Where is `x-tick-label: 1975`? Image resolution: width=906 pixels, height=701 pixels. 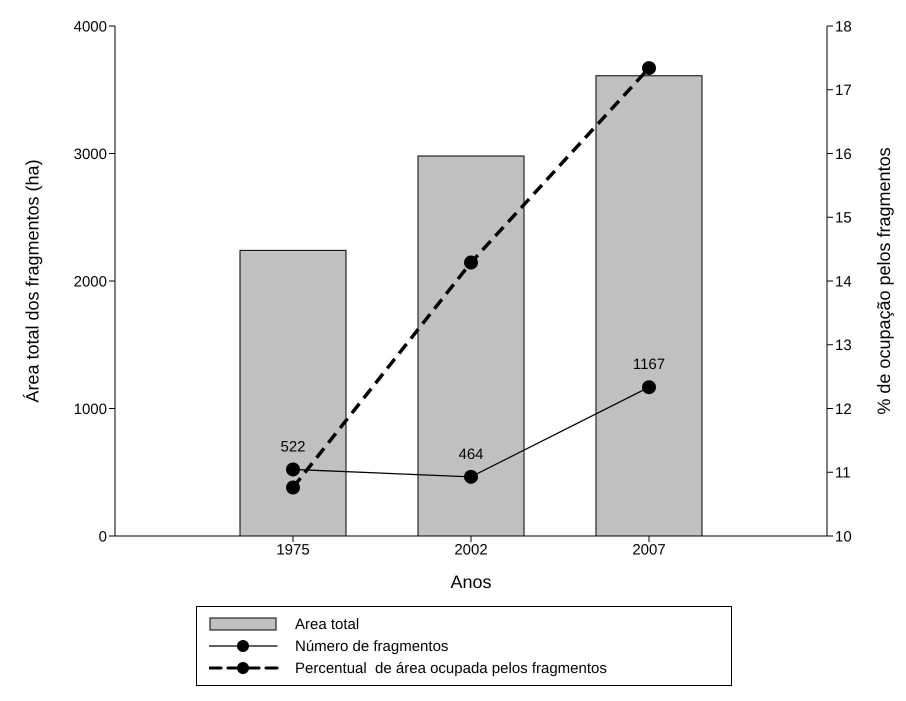 x-tick-label: 1975 is located at coordinates (293, 550).